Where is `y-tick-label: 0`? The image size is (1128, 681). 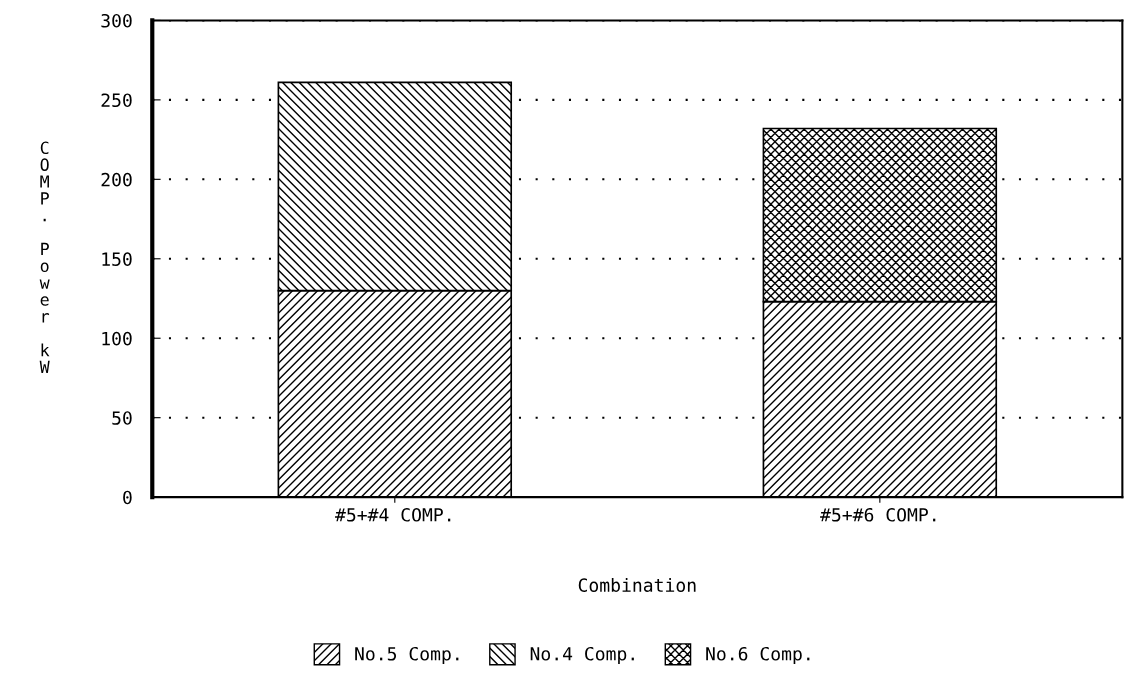 y-tick-label: 0 is located at coordinates (127, 497).